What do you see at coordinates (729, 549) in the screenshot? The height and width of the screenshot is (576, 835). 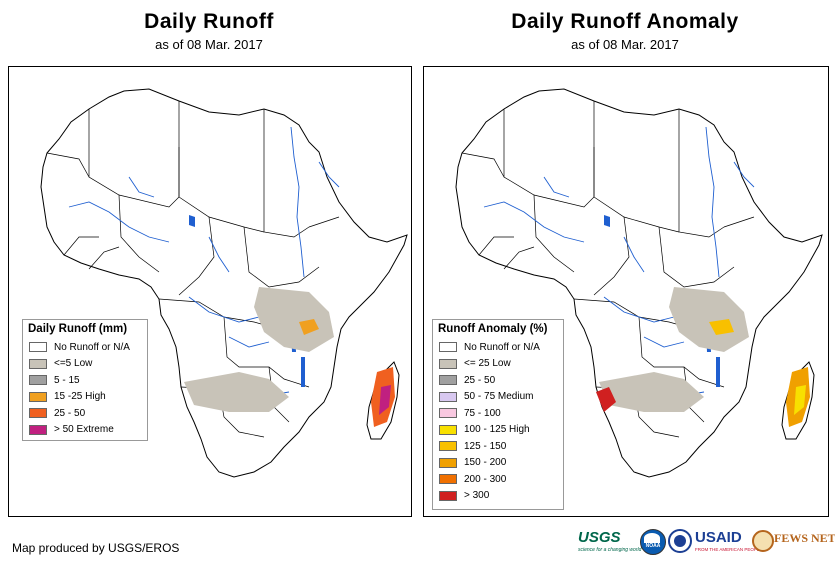 I see `usaid-tagline: FROM THE AMERICAN PEOPLE` at bounding box center [729, 549].